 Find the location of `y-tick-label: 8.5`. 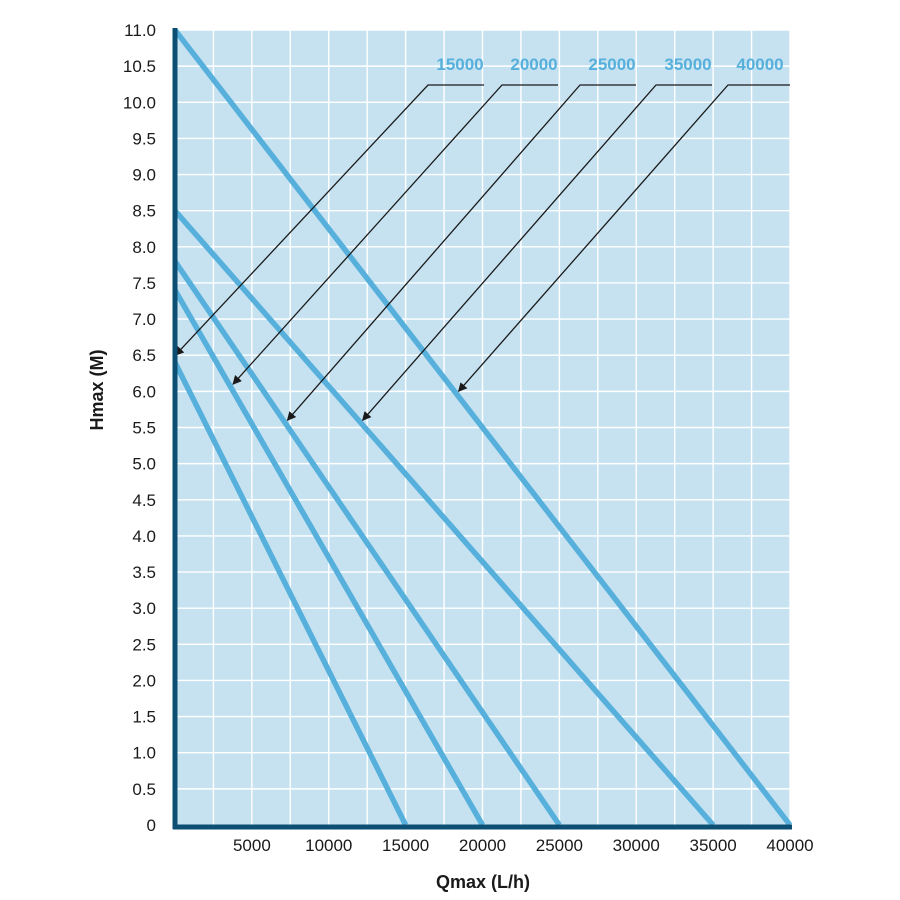

y-tick-label: 8.5 is located at coordinates (144, 211).